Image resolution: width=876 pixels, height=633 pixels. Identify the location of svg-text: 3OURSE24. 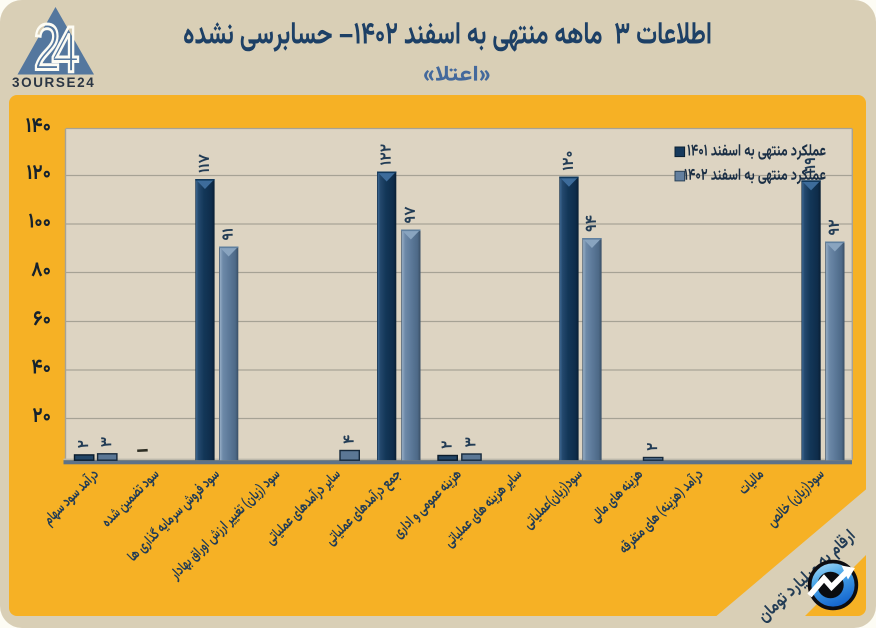
(53, 82).